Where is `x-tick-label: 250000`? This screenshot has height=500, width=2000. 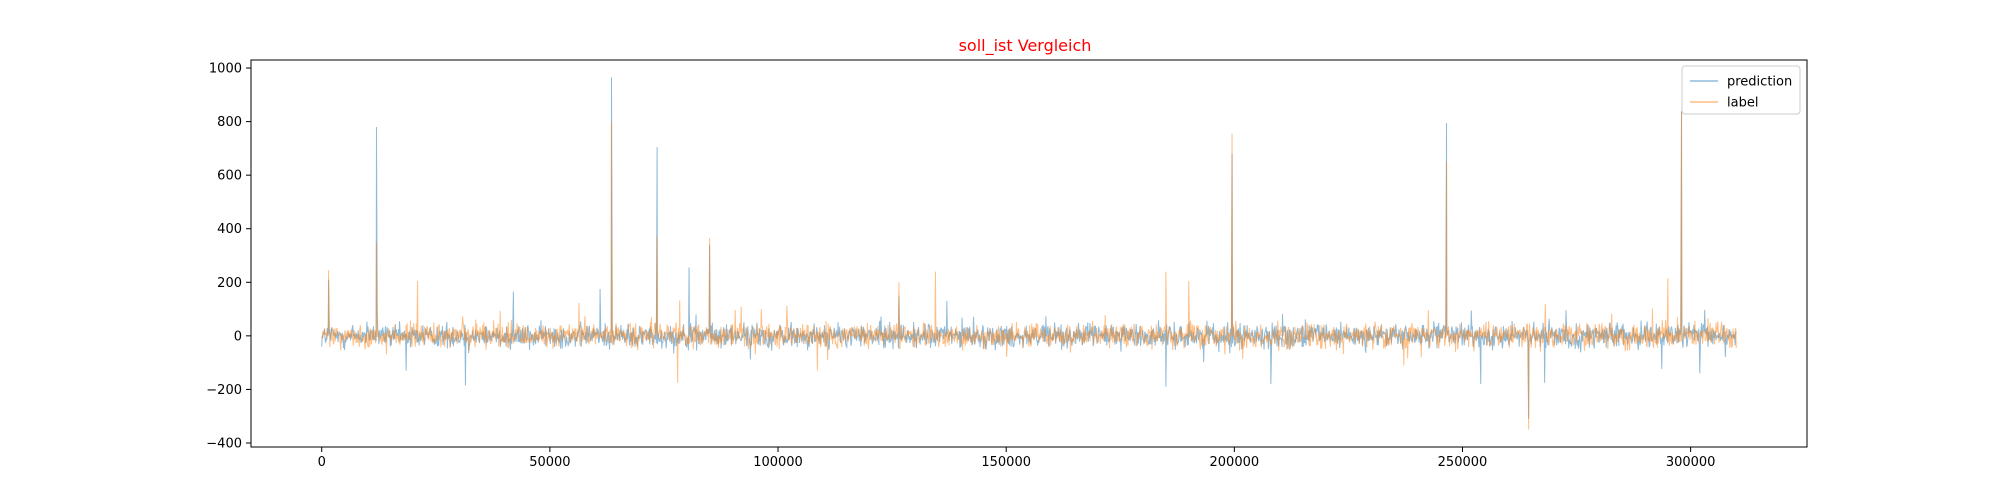 x-tick-label: 250000 is located at coordinates (1463, 462).